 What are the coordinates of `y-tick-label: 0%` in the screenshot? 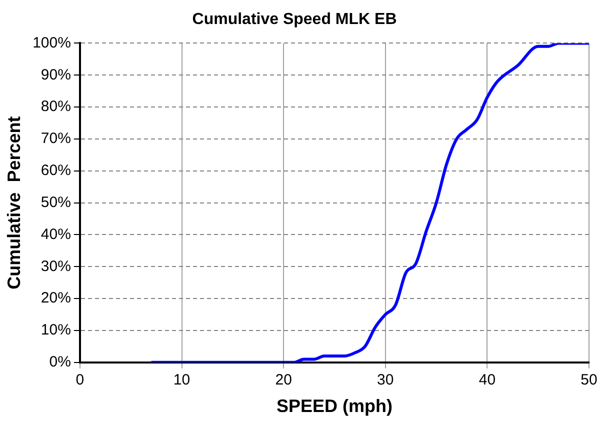 It's located at (60, 362).